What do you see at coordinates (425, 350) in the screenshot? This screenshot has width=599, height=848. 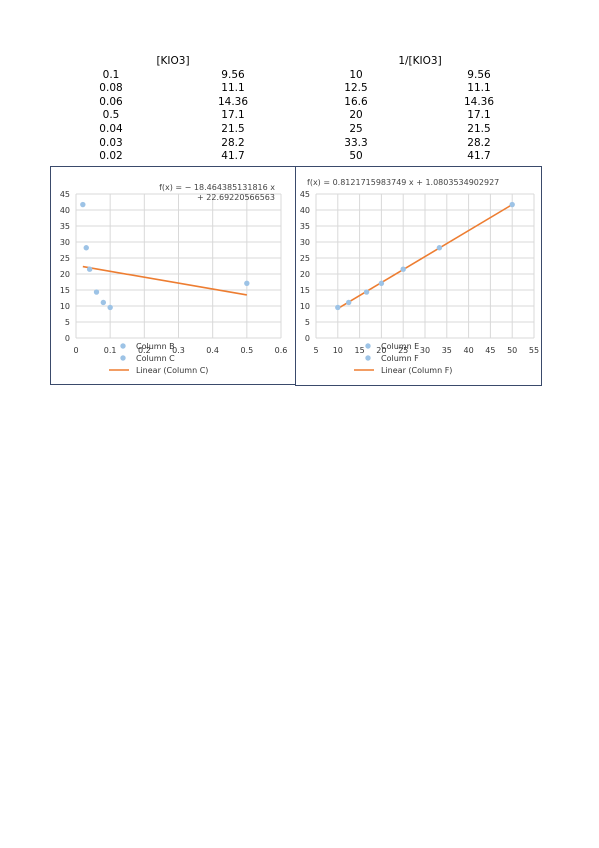 I see `x-tick-label: 30` at bounding box center [425, 350].